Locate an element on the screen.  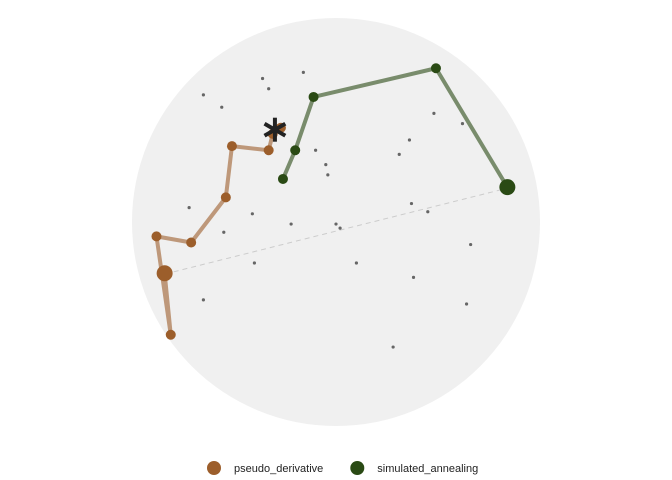
legend: pseudo_derivative simulated_annealing is located at coordinates (342, 468).